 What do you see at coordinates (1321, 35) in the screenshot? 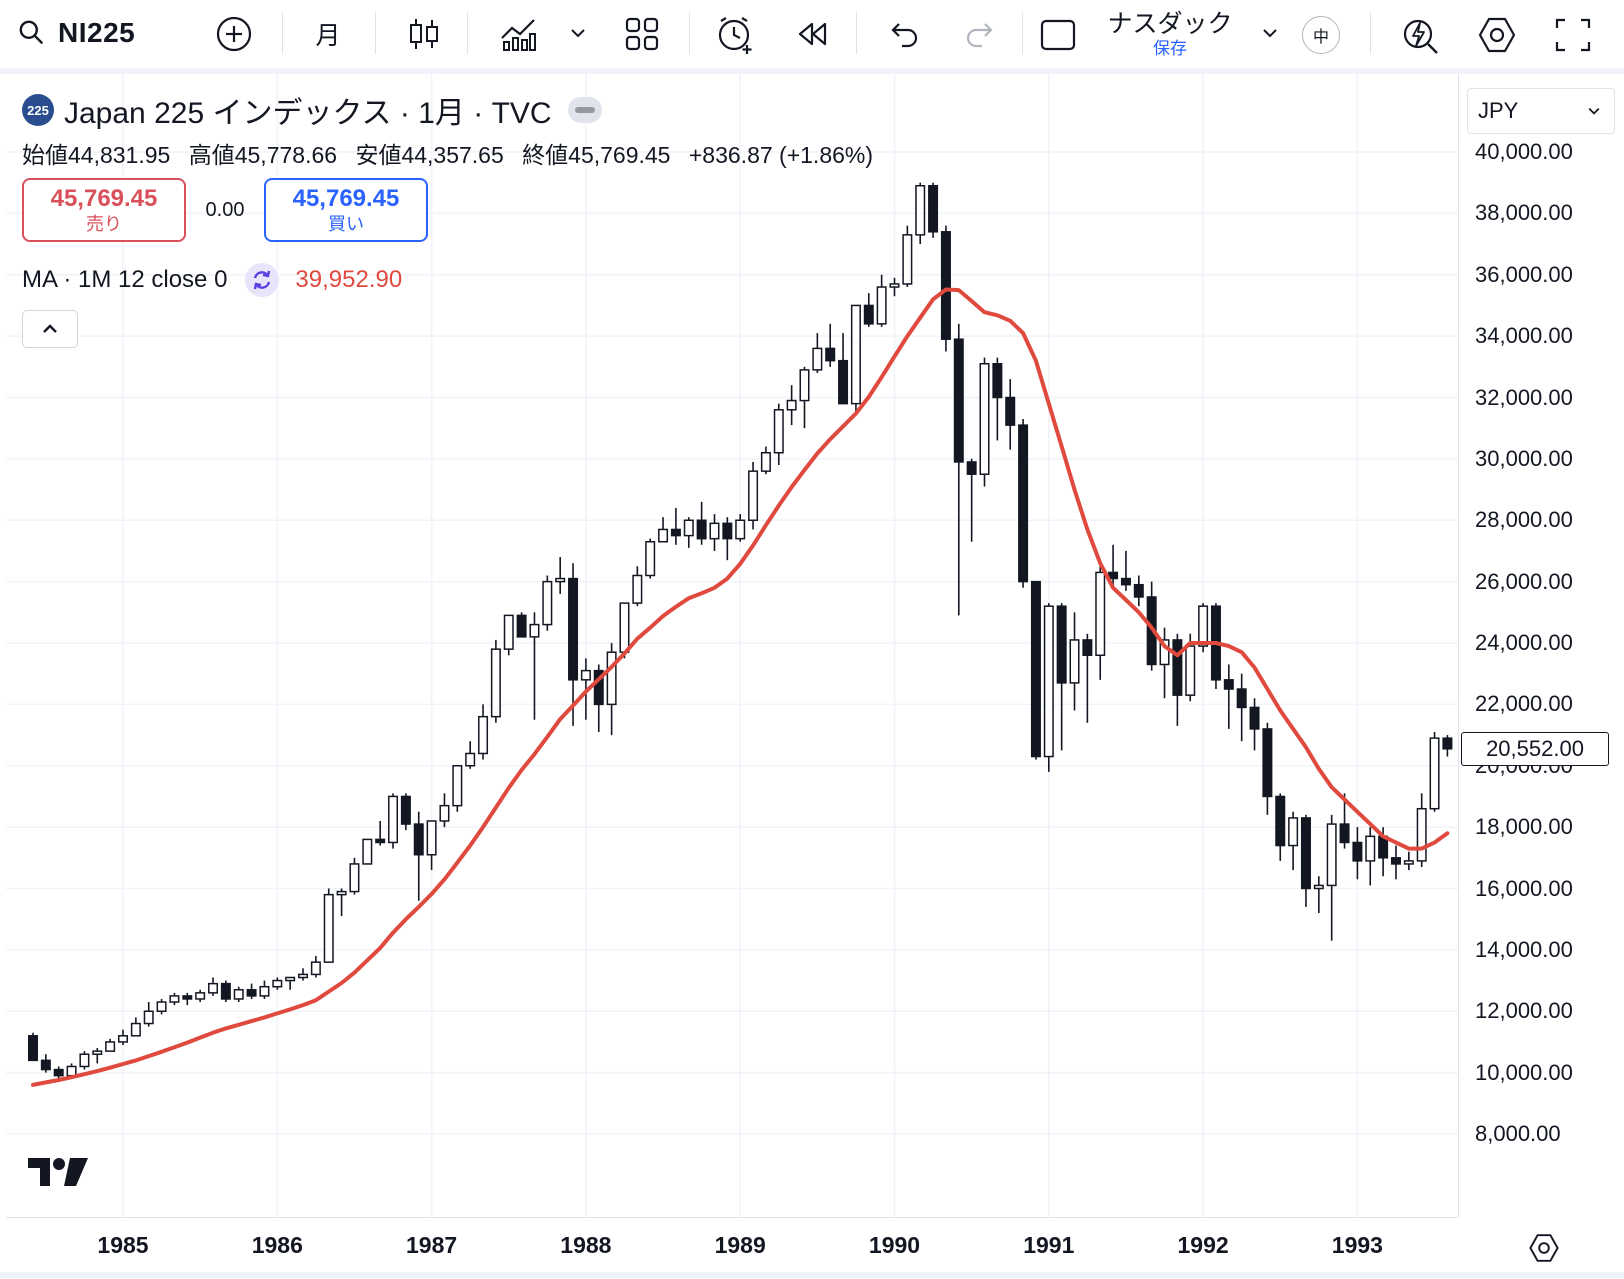
I see `language-badge: 中` at bounding box center [1321, 35].